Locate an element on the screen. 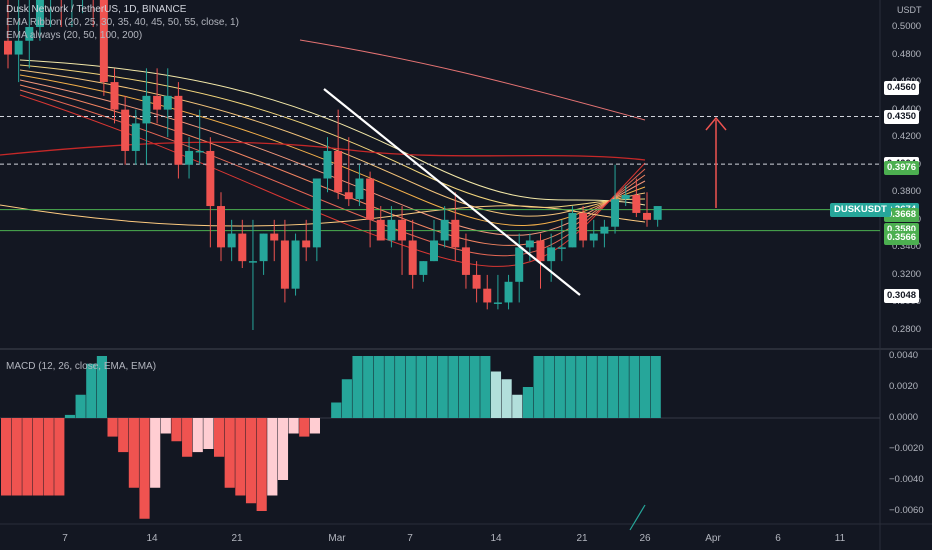  price-tag: 0.4560 is located at coordinates (902, 87).